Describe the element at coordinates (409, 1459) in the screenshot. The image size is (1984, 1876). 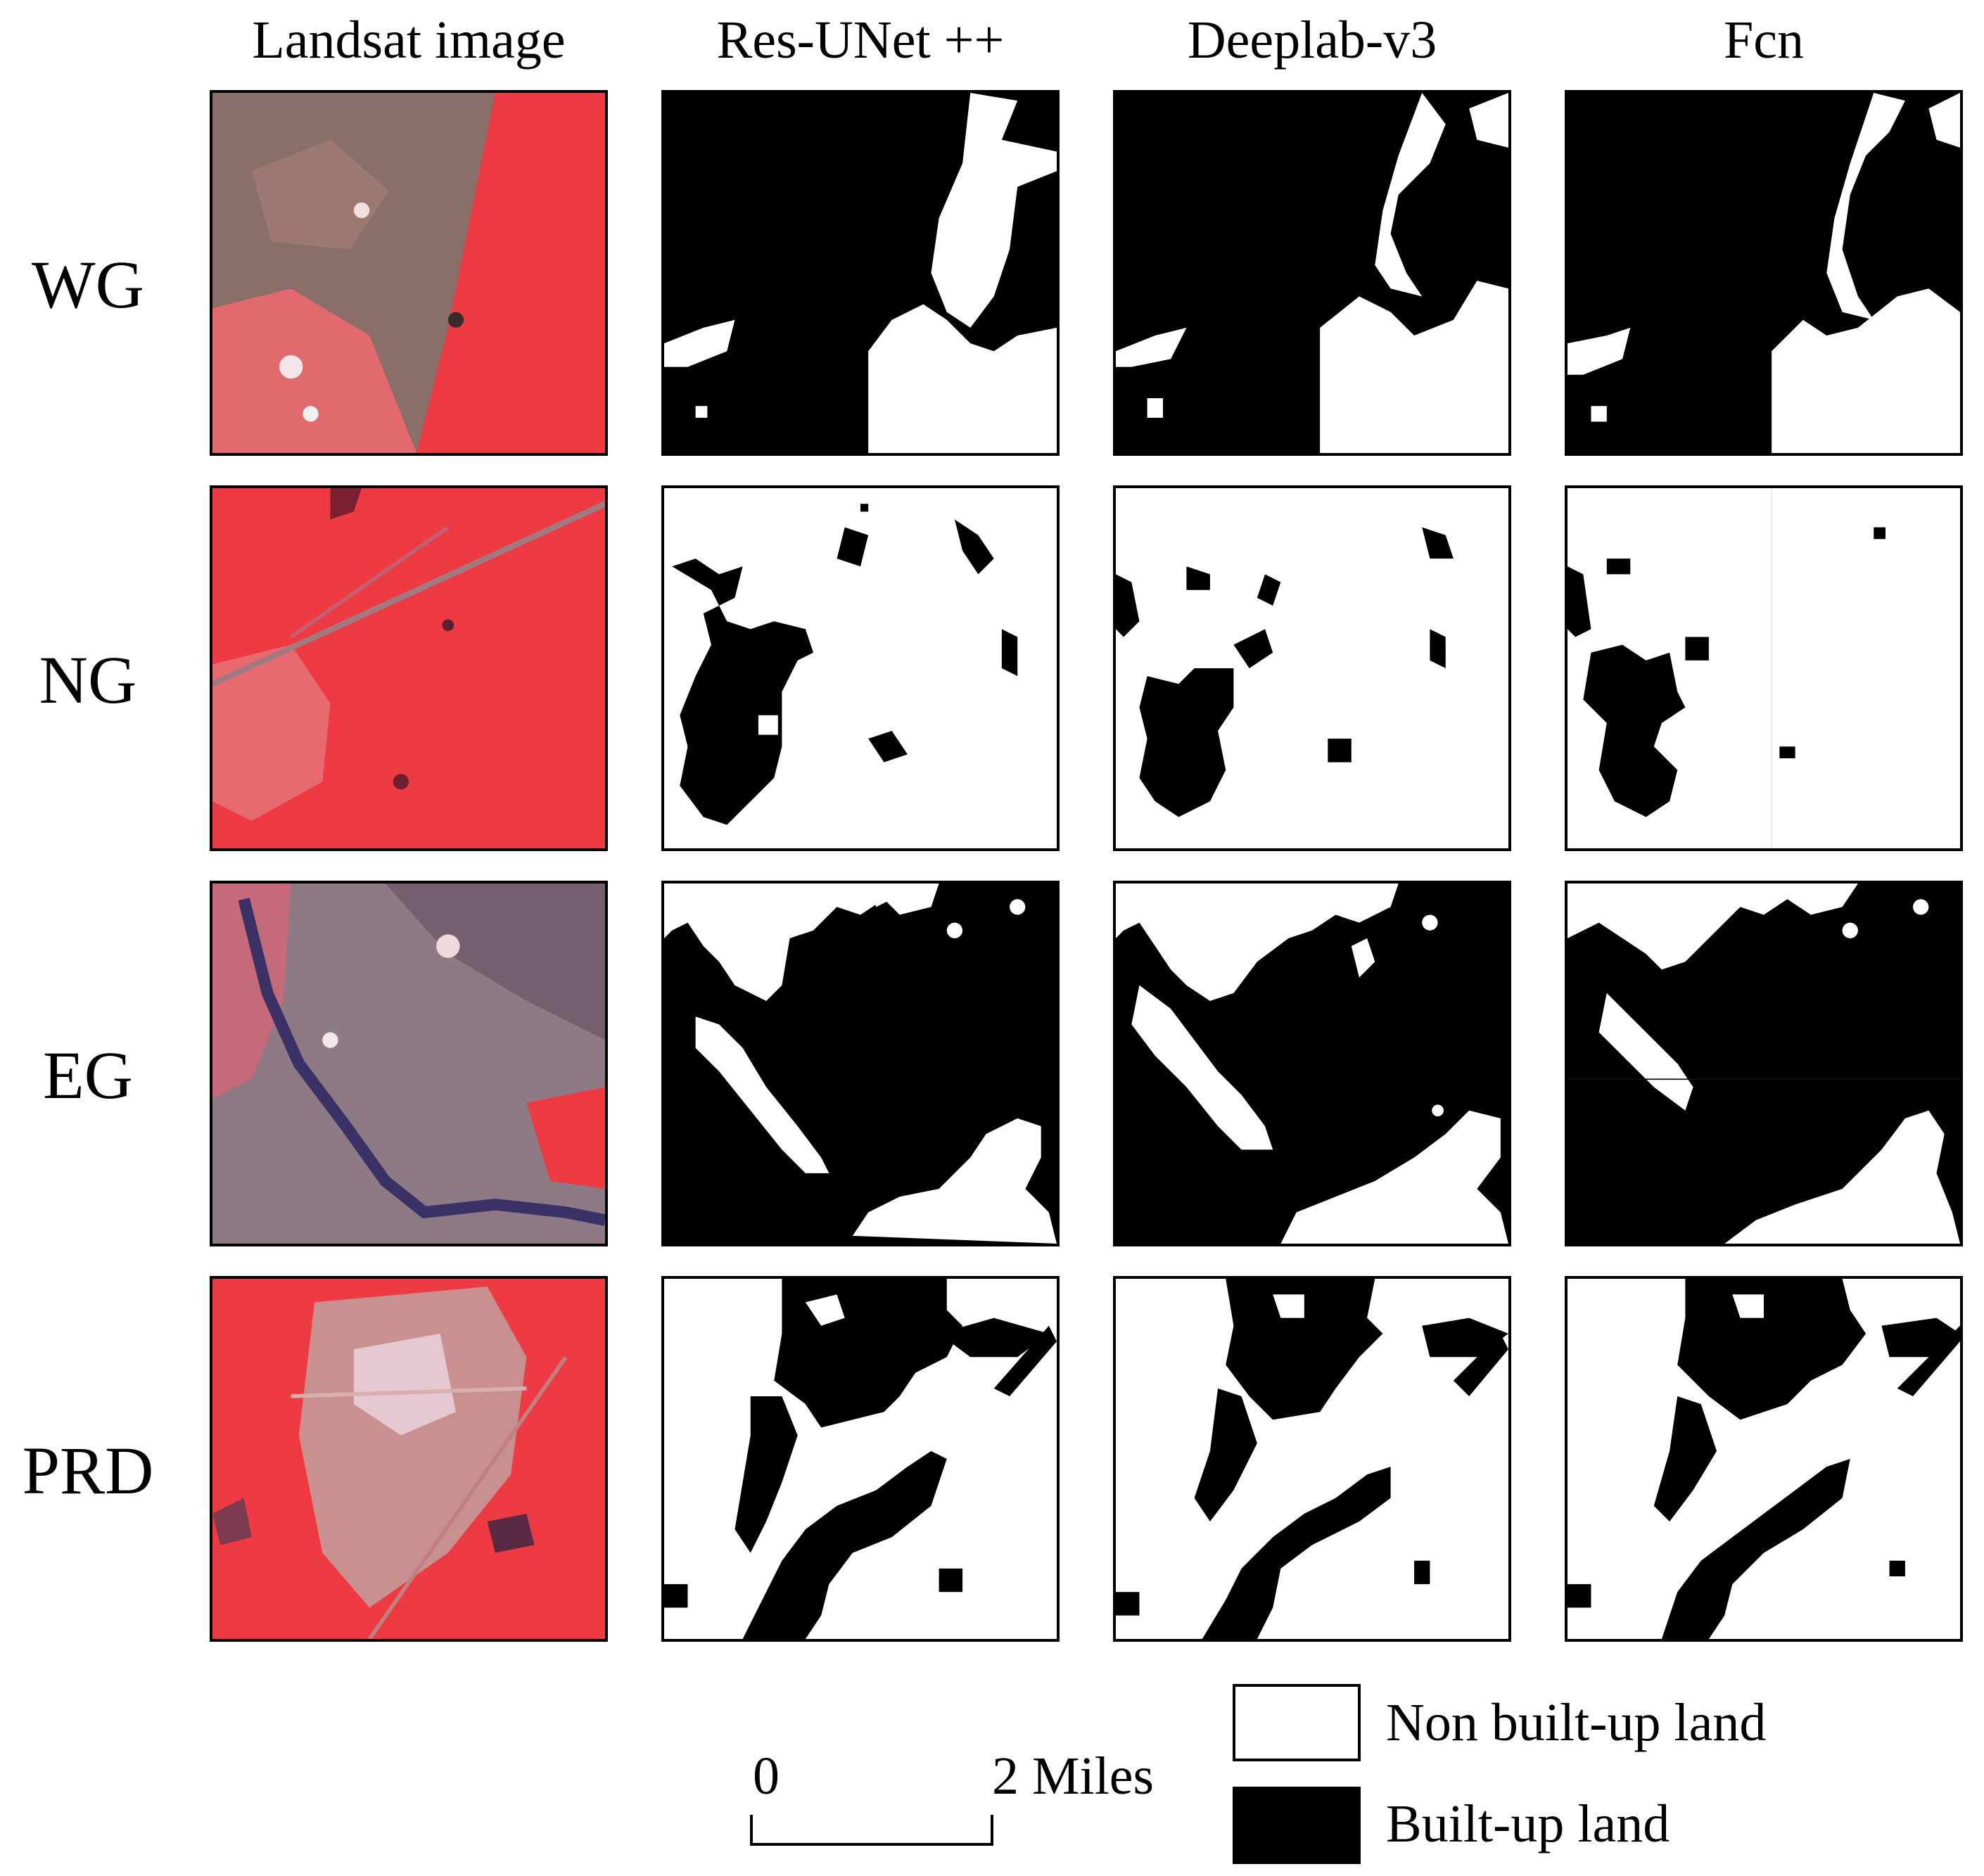
I see `landsat-image-prd` at that location.